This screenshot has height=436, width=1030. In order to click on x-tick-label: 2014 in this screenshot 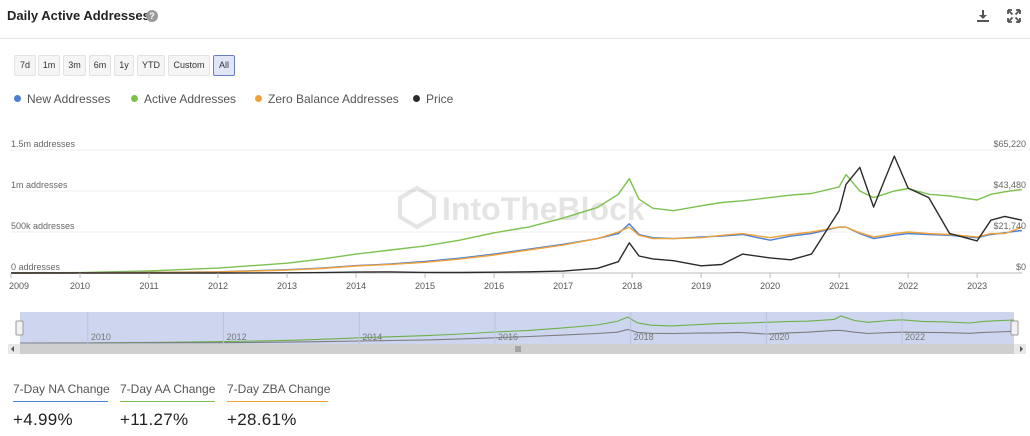, I will do `click(356, 286)`.